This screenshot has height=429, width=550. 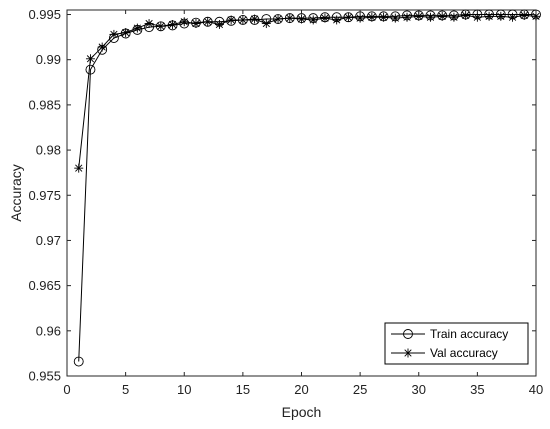 What do you see at coordinates (419, 389) in the screenshot?
I see `x-tick-label: 30` at bounding box center [419, 389].